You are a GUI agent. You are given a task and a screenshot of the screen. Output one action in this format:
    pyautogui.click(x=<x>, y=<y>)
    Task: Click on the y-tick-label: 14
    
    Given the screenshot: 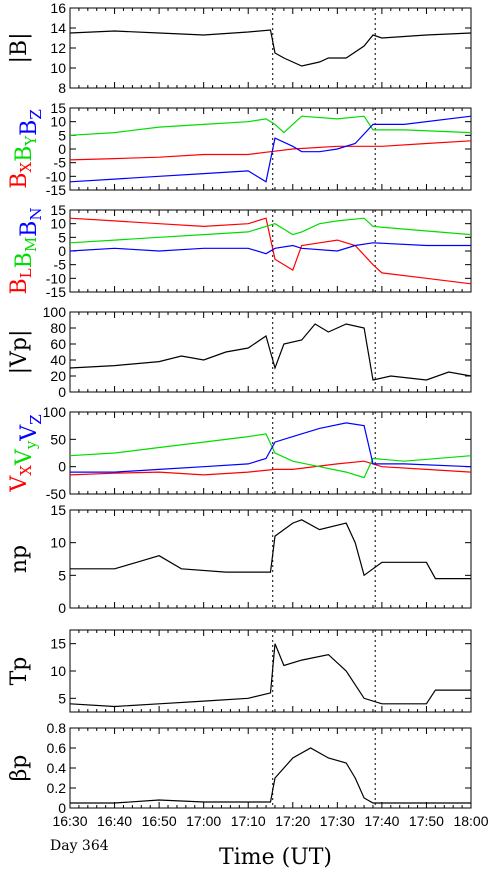 What is the action you would take?
    pyautogui.click(x=58, y=28)
    